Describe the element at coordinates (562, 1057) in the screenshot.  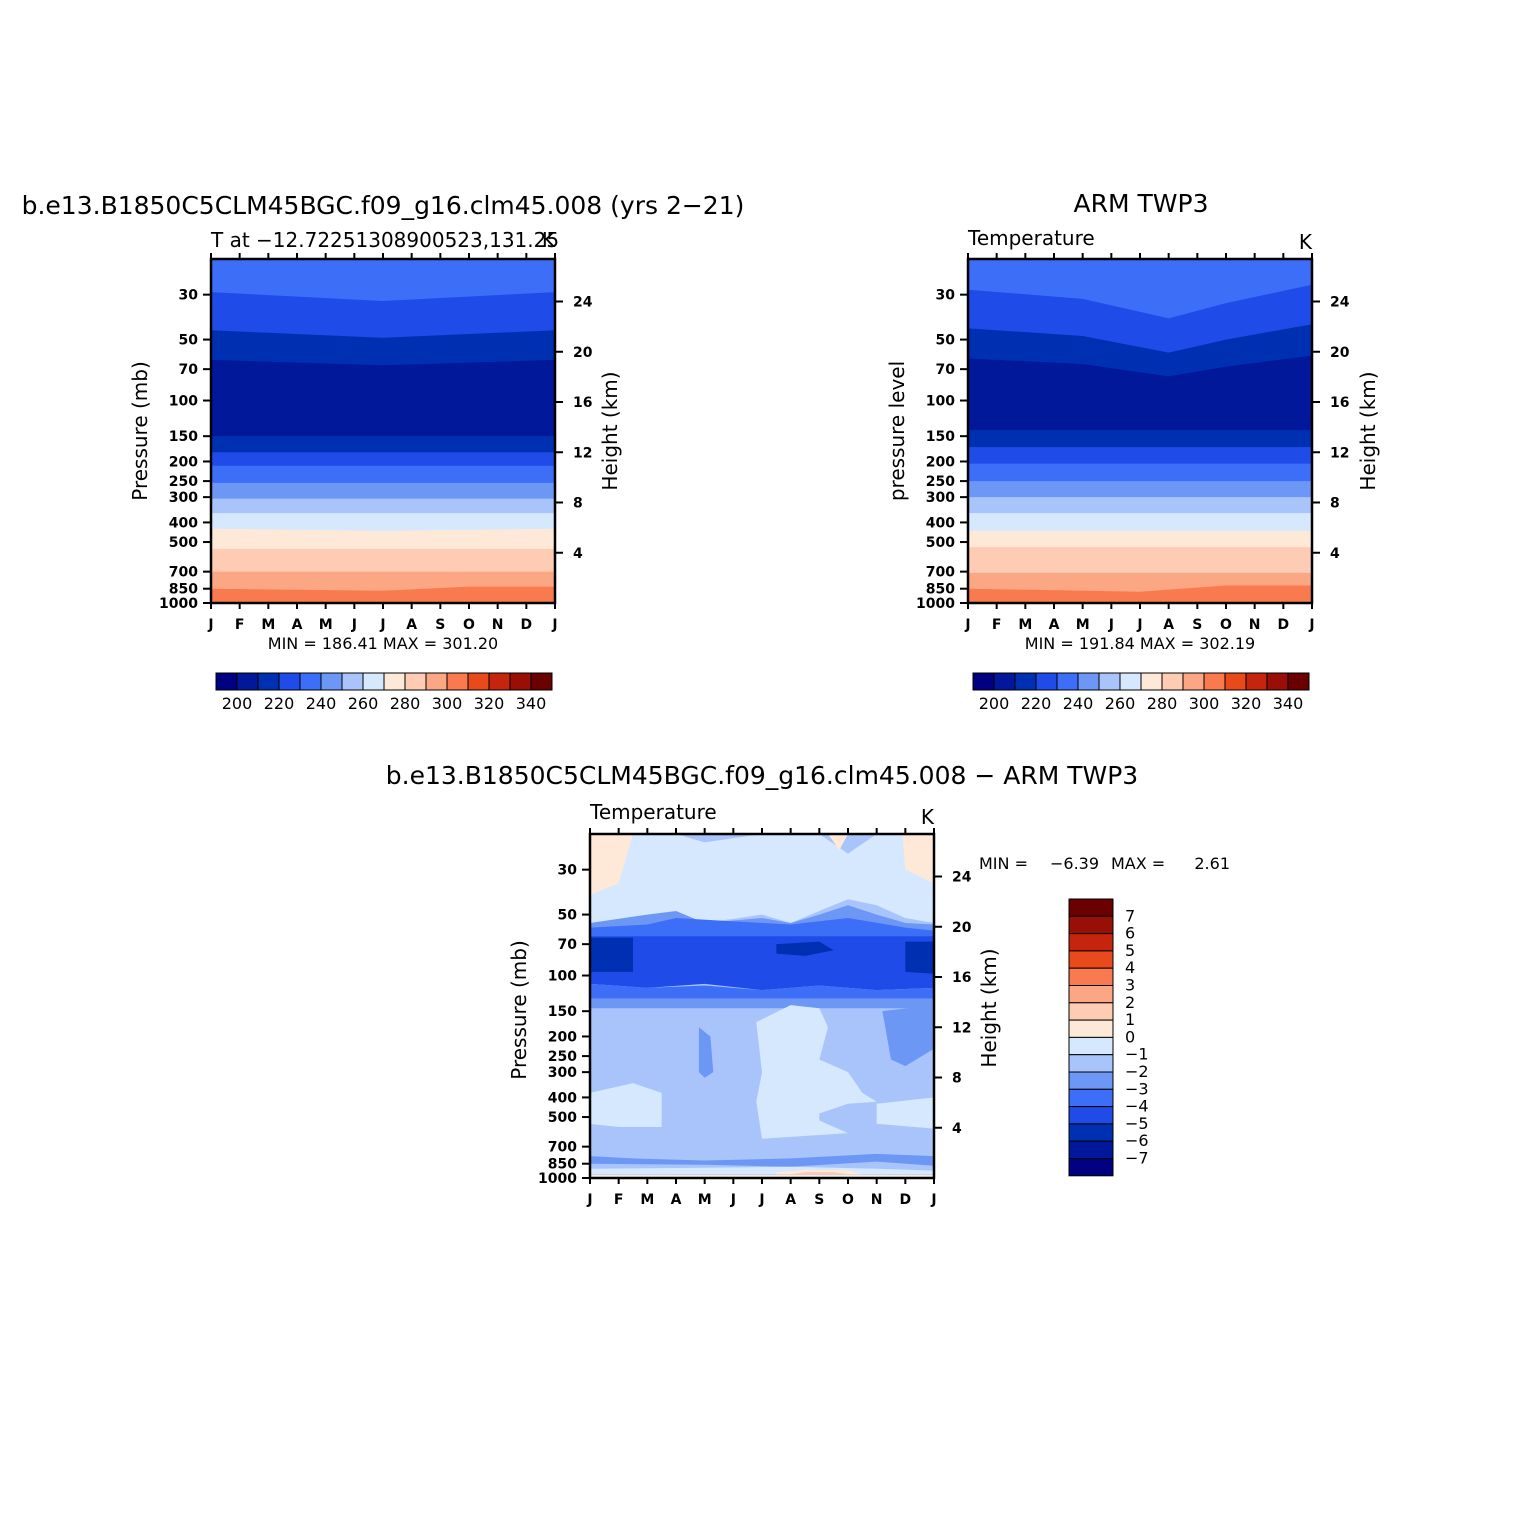
I see `y-tick-label: 250` at that location.